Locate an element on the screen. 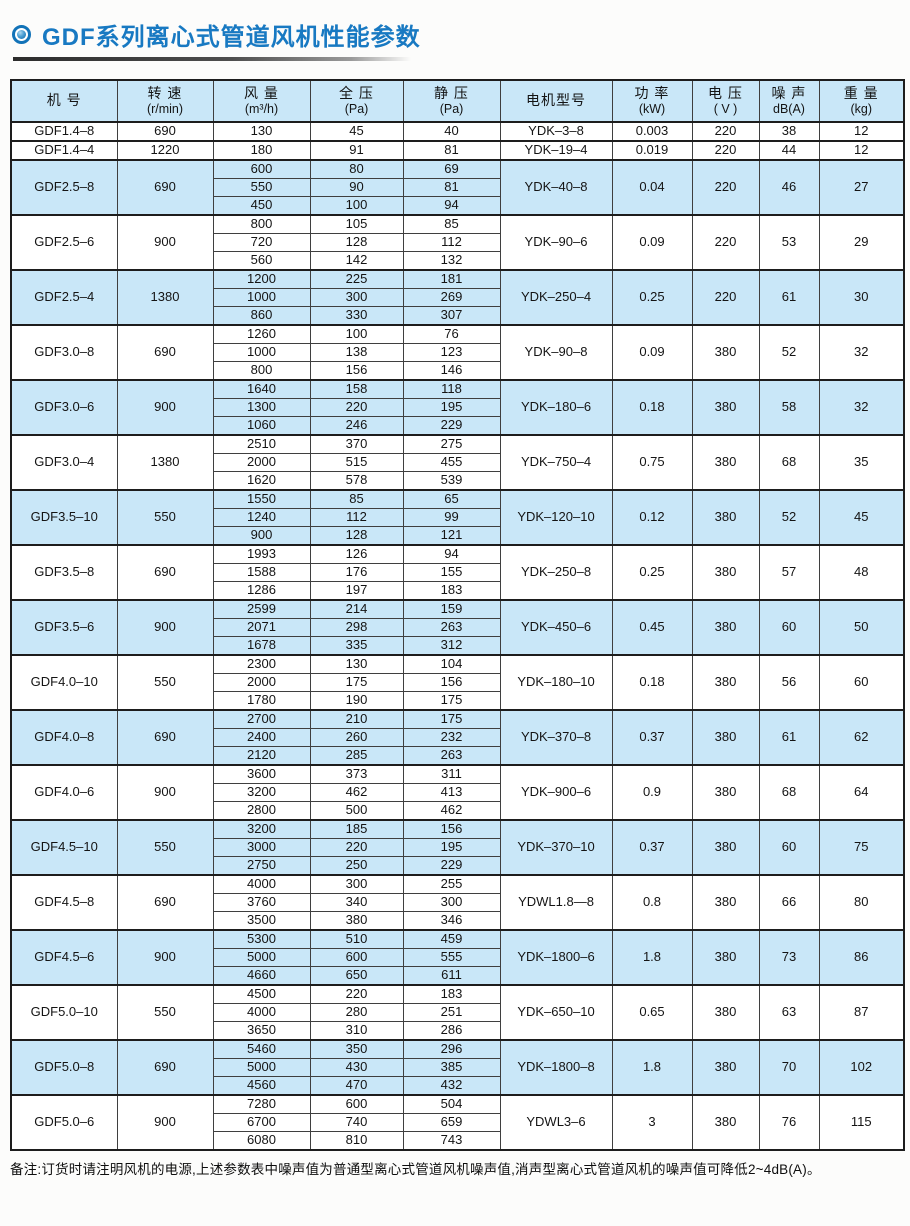  airflow-cell: 4500 is located at coordinates (261, 994).